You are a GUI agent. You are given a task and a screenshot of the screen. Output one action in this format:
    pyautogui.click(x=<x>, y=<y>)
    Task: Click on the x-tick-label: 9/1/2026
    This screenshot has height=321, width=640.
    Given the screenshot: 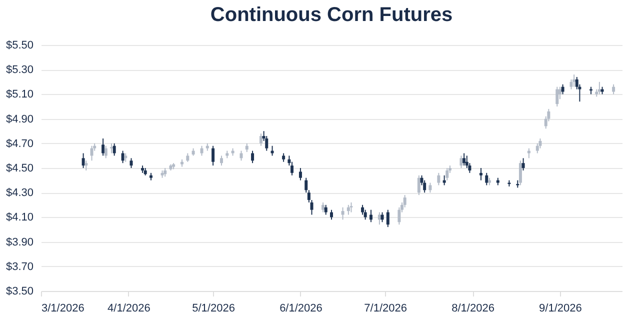 What is the action you would take?
    pyautogui.click(x=560, y=308)
    